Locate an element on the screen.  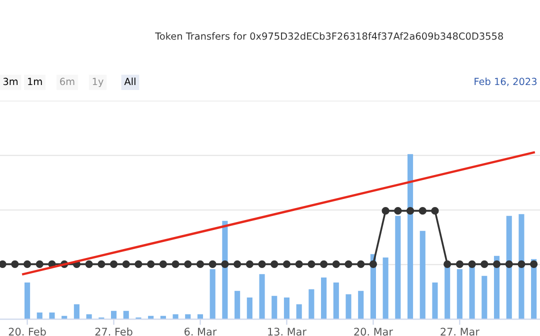
x-tick-label: 27. Feb is located at coordinates (113, 332).